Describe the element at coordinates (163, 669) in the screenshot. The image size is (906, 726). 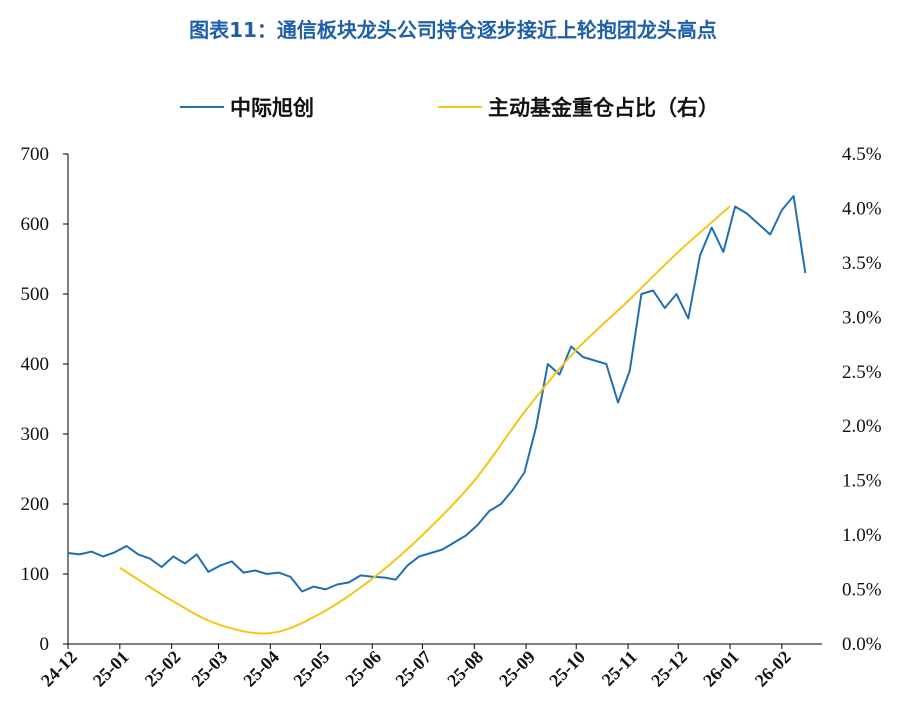
I see `x-tick-label: 25-02` at that location.